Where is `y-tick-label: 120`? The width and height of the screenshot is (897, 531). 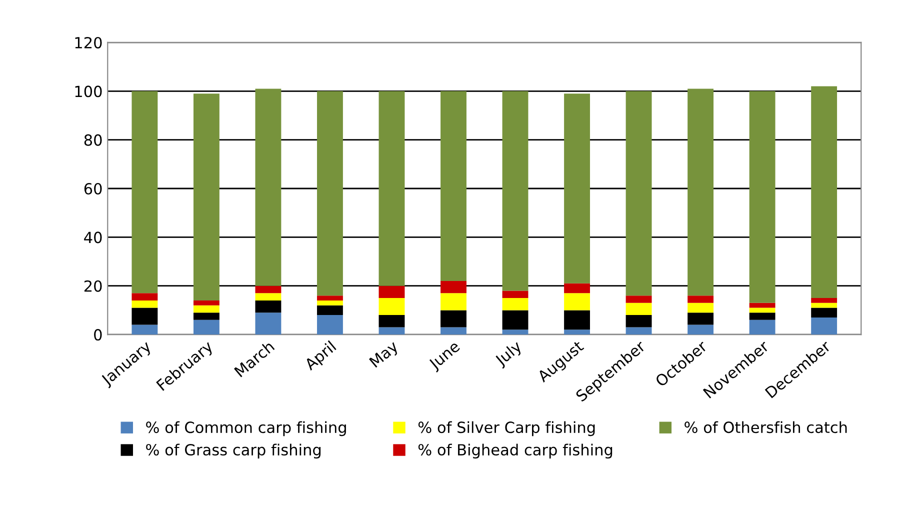 y-tick-label: 120 is located at coordinates (88, 42).